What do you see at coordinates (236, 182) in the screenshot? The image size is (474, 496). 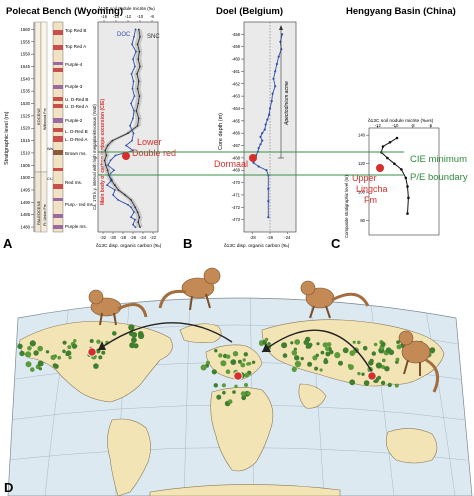 I see `doel-y-tick-label: -470` at bounding box center [236, 182].